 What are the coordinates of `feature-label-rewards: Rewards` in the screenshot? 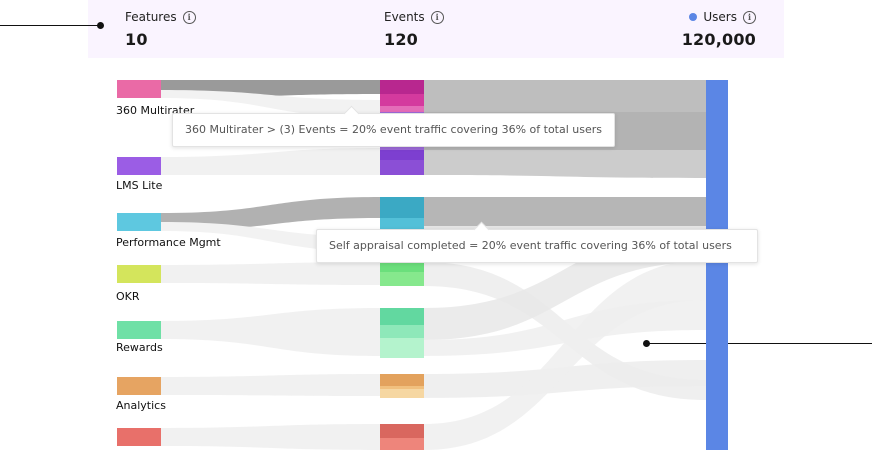 It's located at (139, 347).